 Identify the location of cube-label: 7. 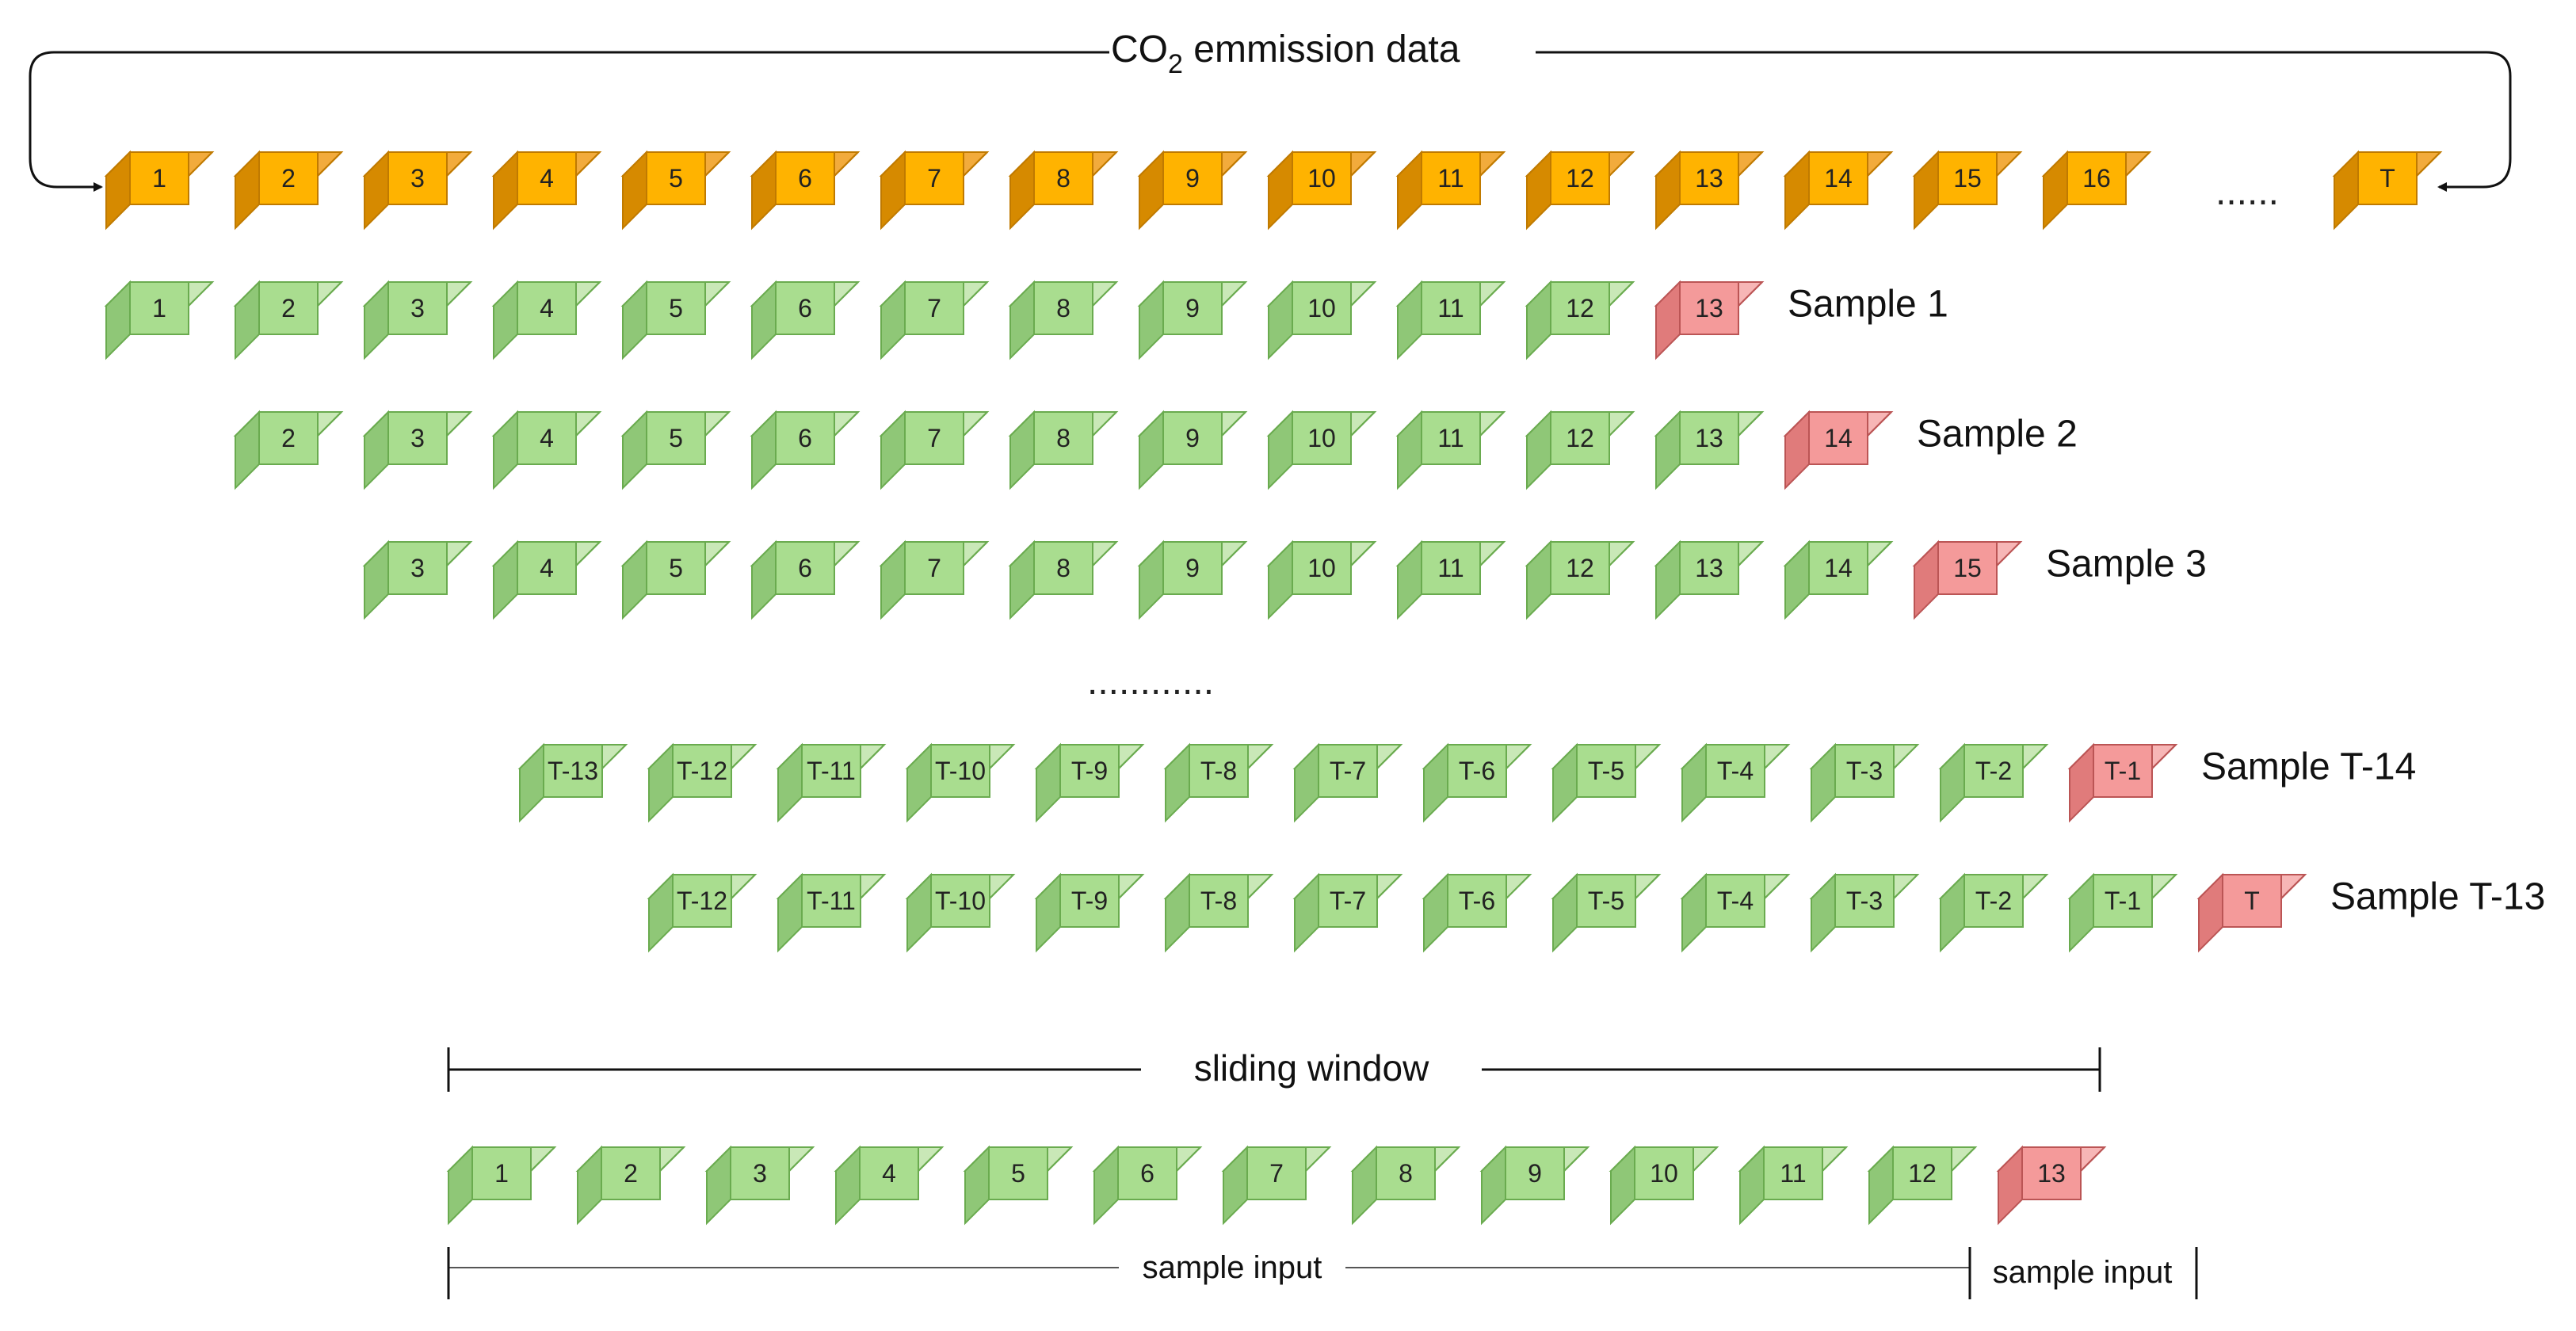
(1276, 1173).